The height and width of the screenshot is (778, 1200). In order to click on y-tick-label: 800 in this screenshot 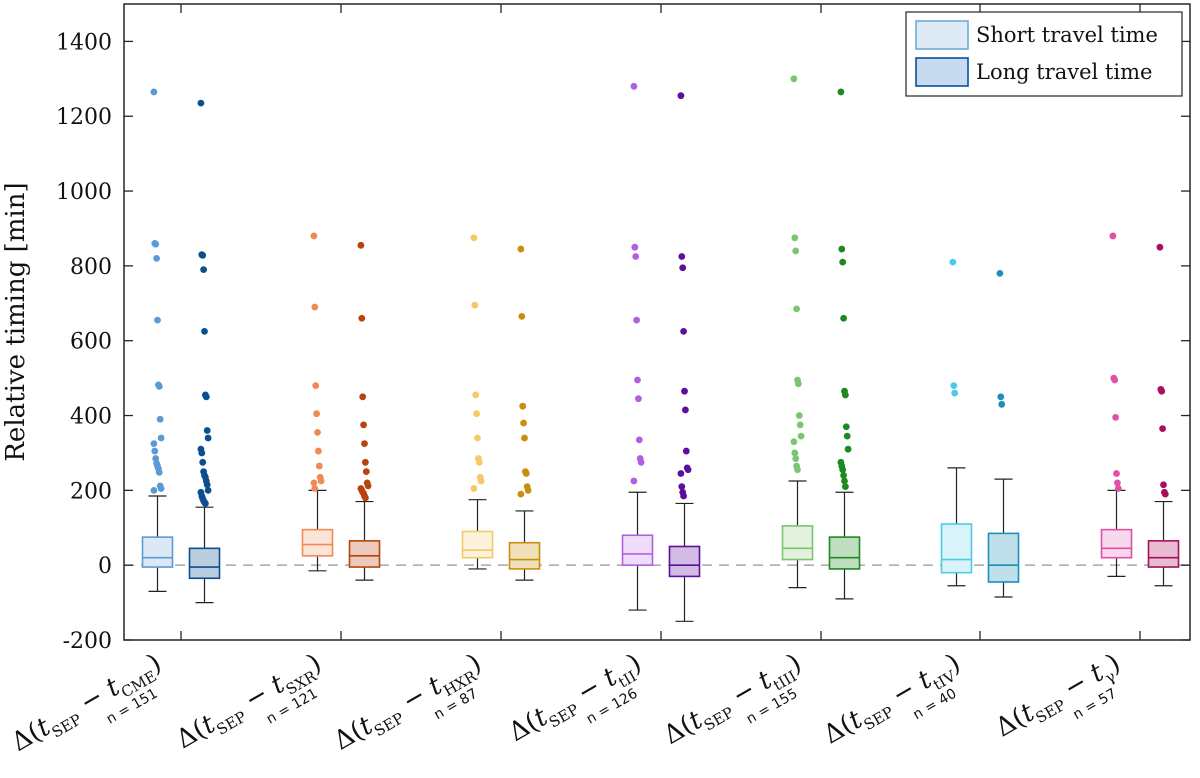, I will do `click(91, 267)`.